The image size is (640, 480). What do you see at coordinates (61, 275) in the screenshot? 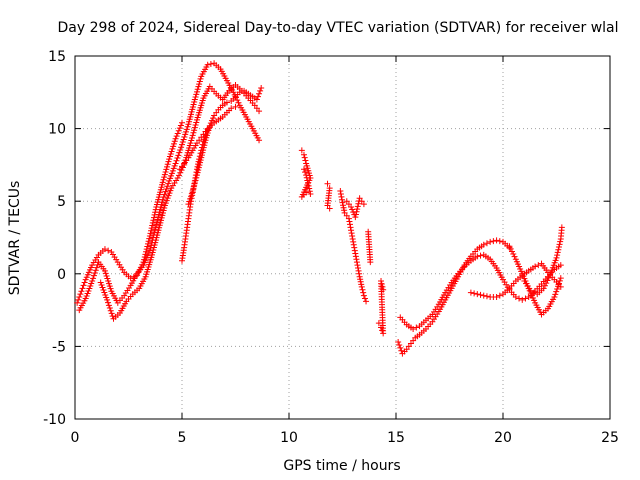
I see `y-tick-label: 0` at bounding box center [61, 275].